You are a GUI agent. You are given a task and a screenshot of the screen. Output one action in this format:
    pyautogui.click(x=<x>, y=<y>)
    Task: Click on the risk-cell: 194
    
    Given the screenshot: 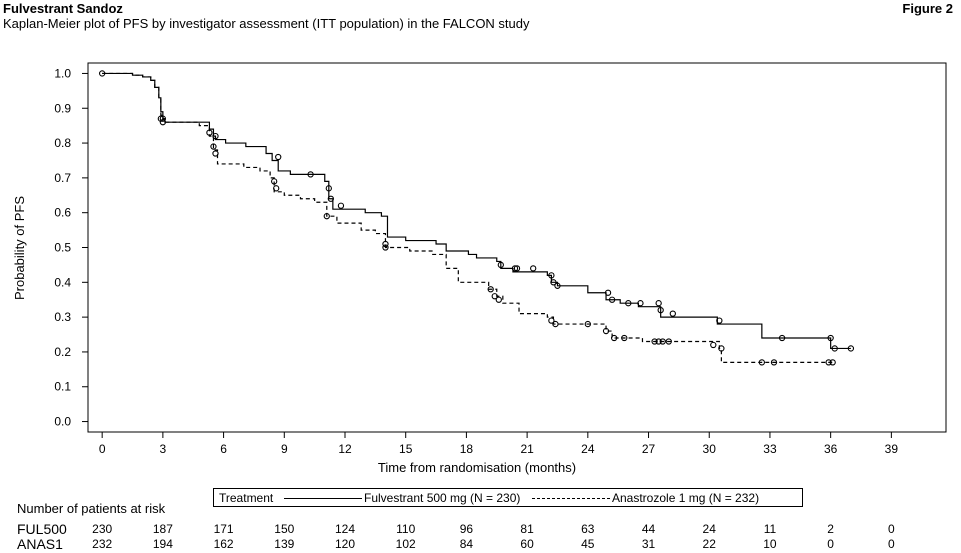 What is the action you would take?
    pyautogui.click(x=162, y=544)
    